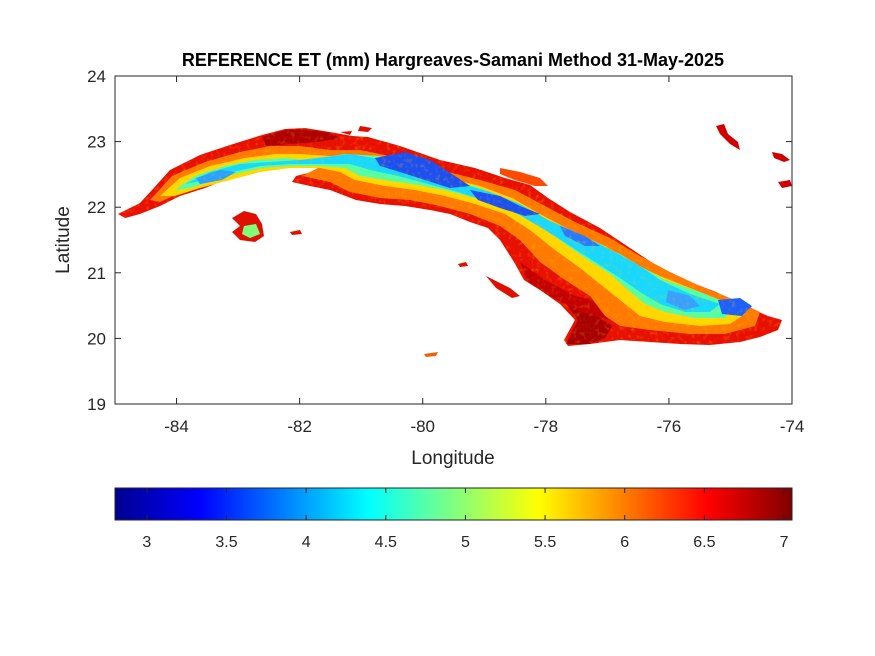  Describe the element at coordinates (465, 542) in the screenshot. I see `colorbar-tick-label: 5` at that location.